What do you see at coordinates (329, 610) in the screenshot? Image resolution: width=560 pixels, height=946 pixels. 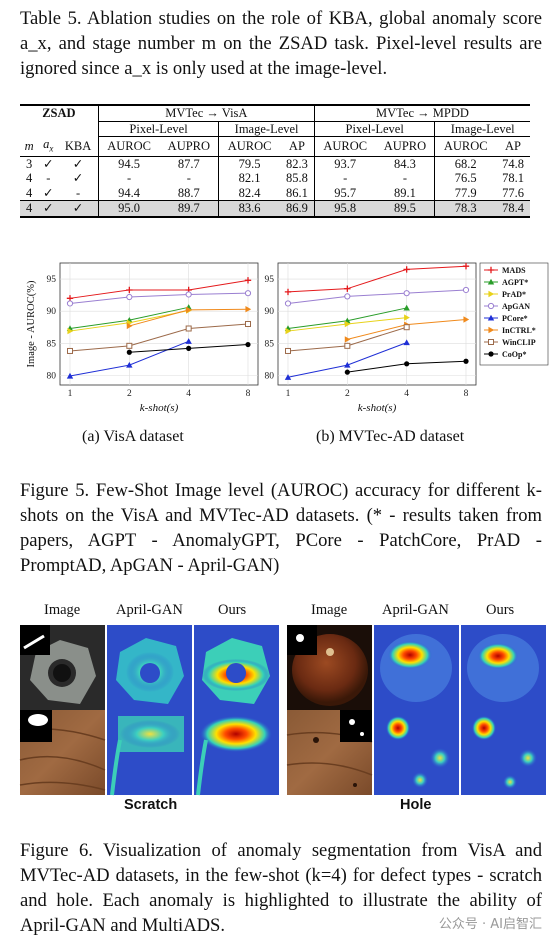 I see `fig6-col-image-2: Image` at bounding box center [329, 610].